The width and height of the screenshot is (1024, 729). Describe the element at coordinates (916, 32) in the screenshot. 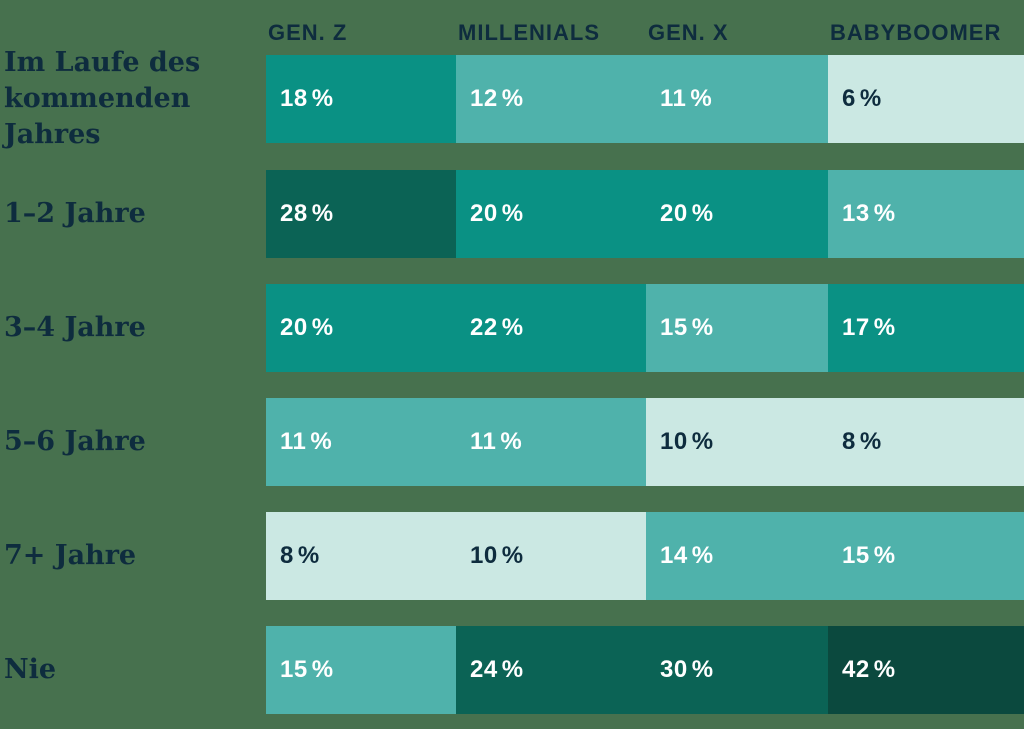

I see `column-header: BABYBOOMER` at that location.